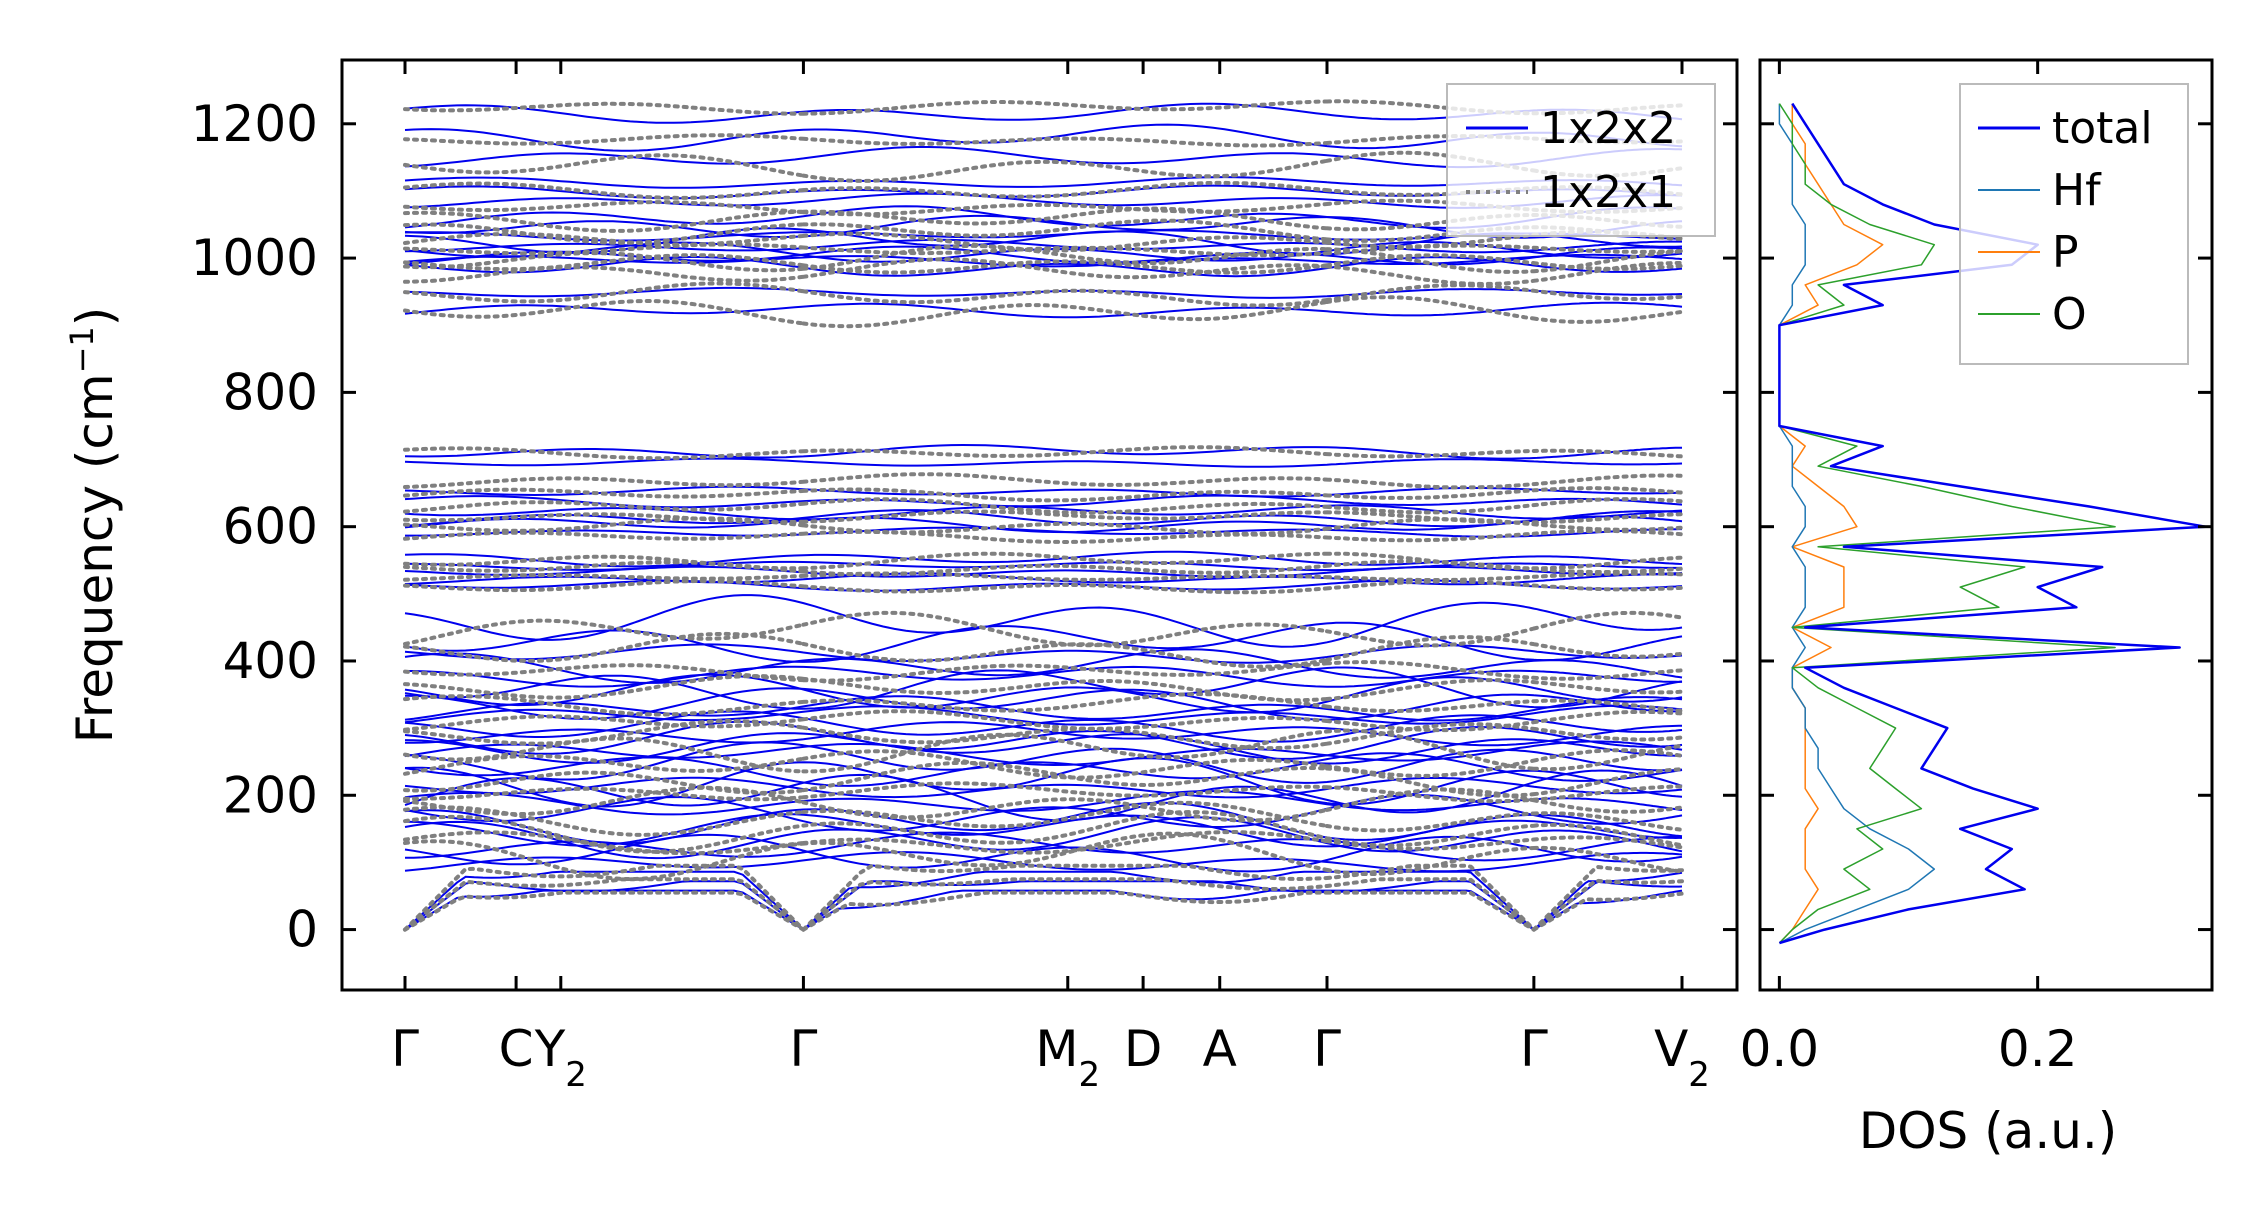 The height and width of the screenshot is (1220, 2259). I want to click on y-tick-label: 800, so click(270, 392).